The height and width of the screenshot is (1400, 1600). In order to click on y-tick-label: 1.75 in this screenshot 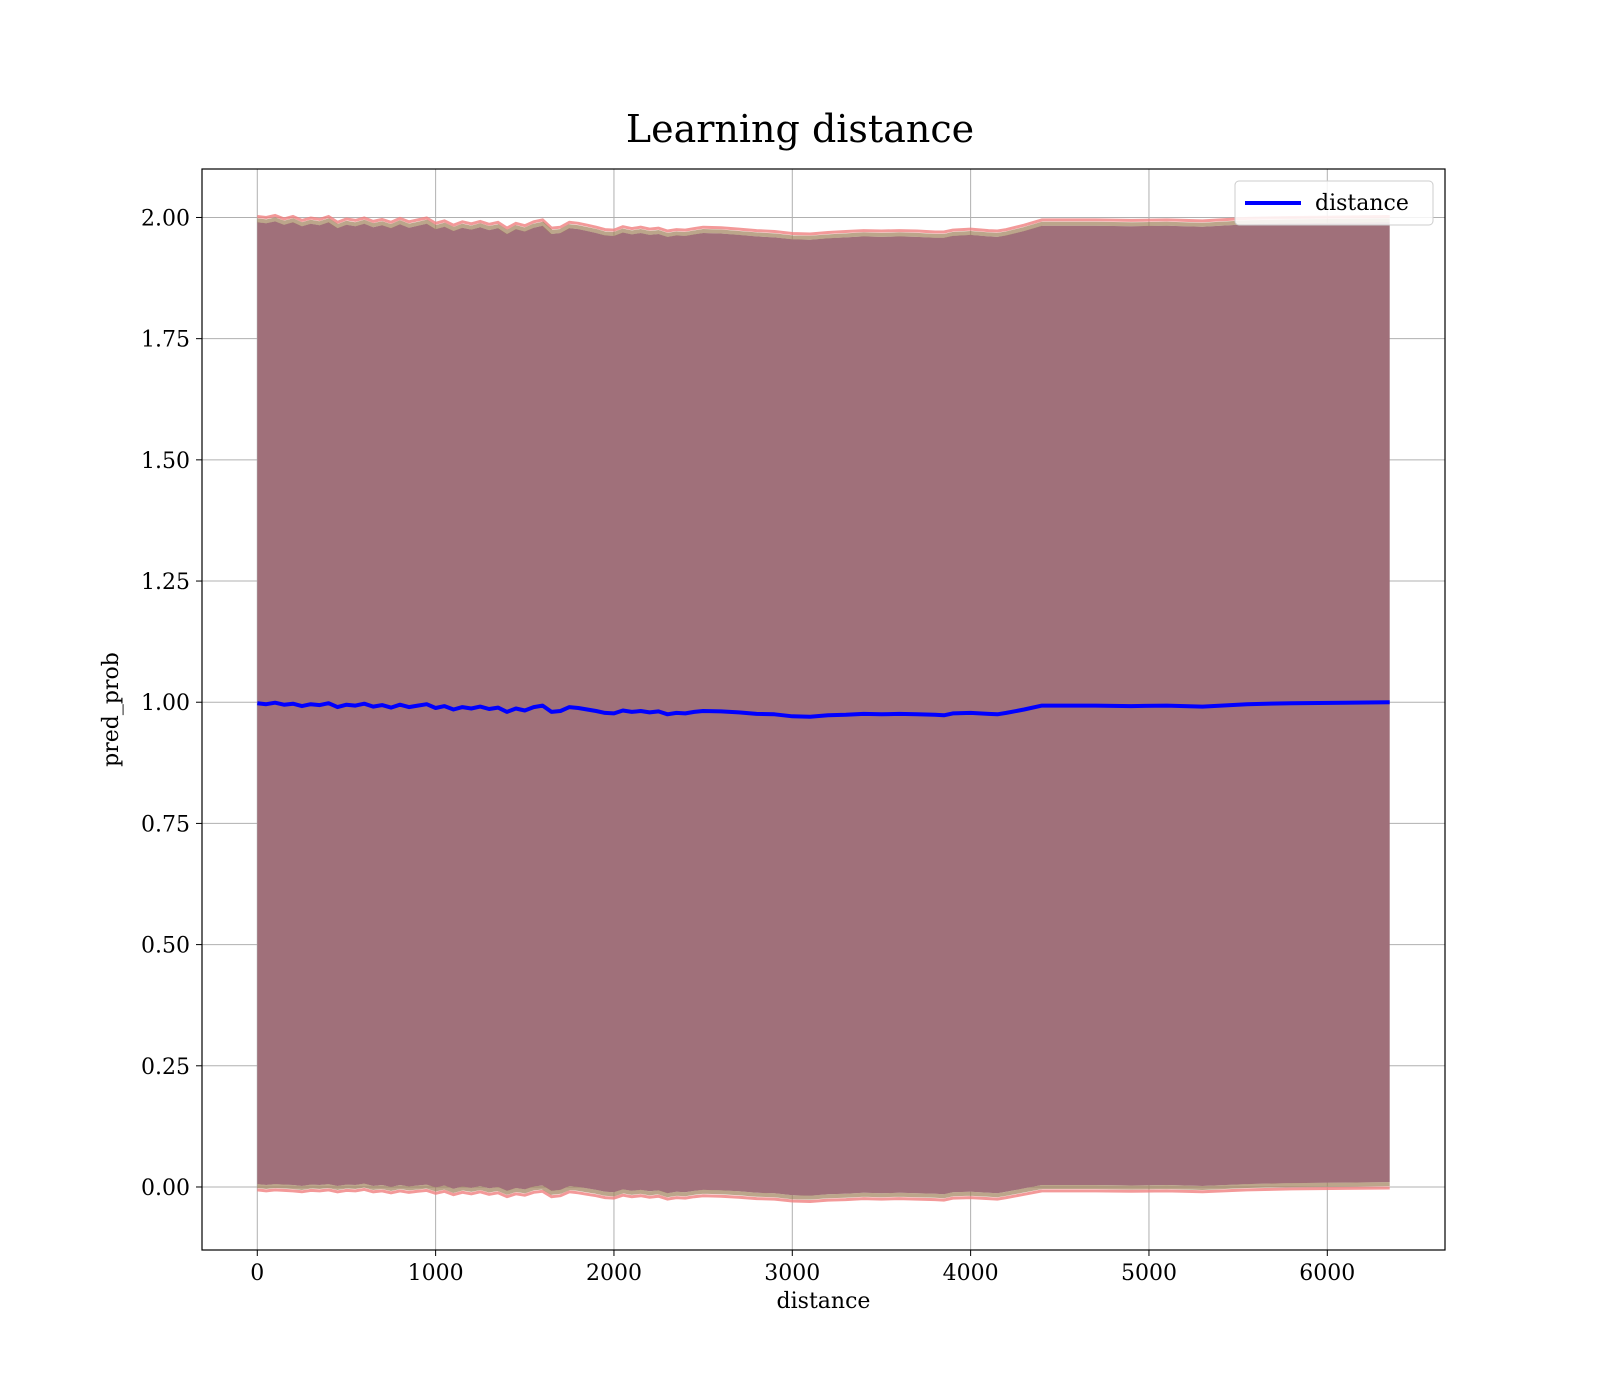, I will do `click(165, 340)`.